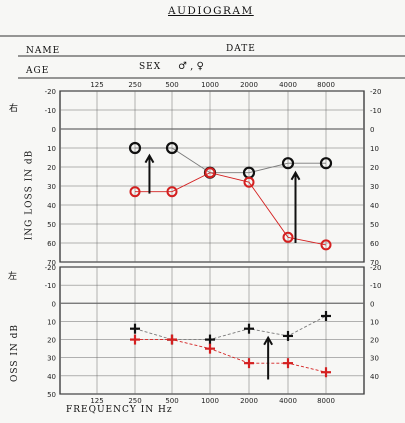  I want to click on age-label: AGE, so click(38, 71).